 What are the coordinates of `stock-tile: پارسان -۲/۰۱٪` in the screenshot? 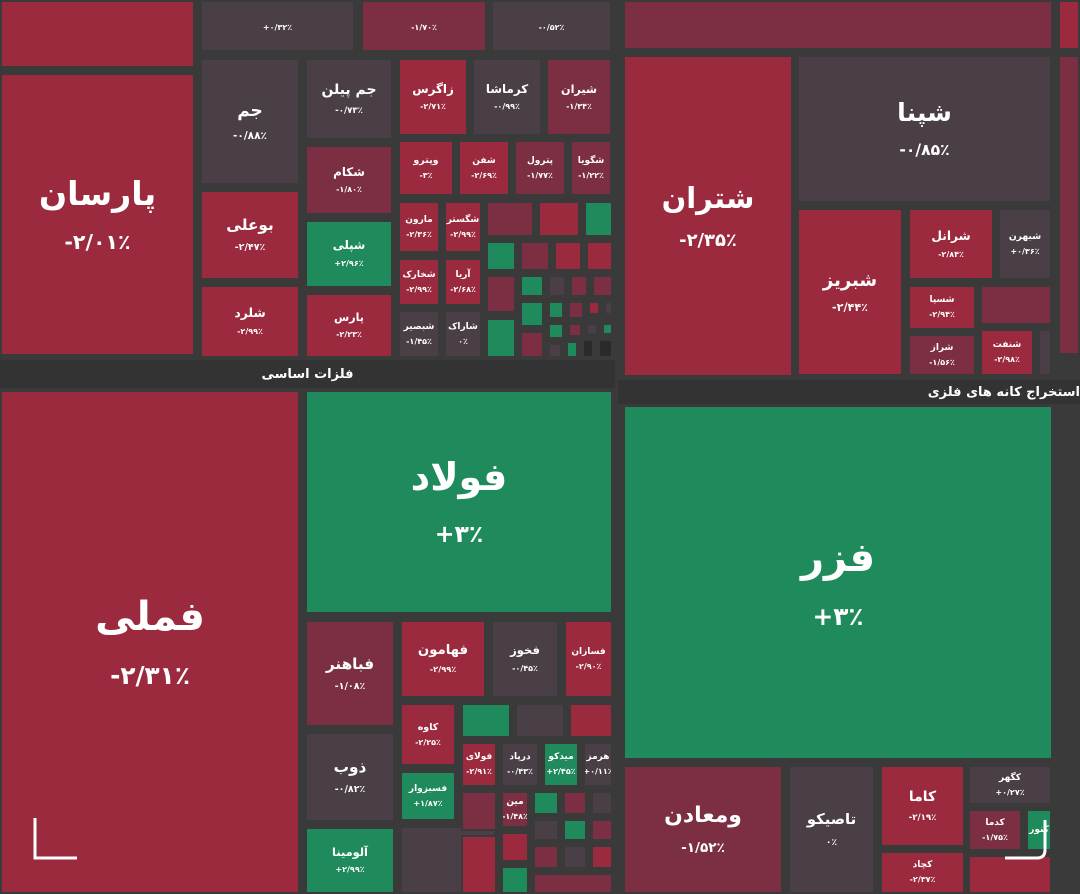 It's located at (97, 214).